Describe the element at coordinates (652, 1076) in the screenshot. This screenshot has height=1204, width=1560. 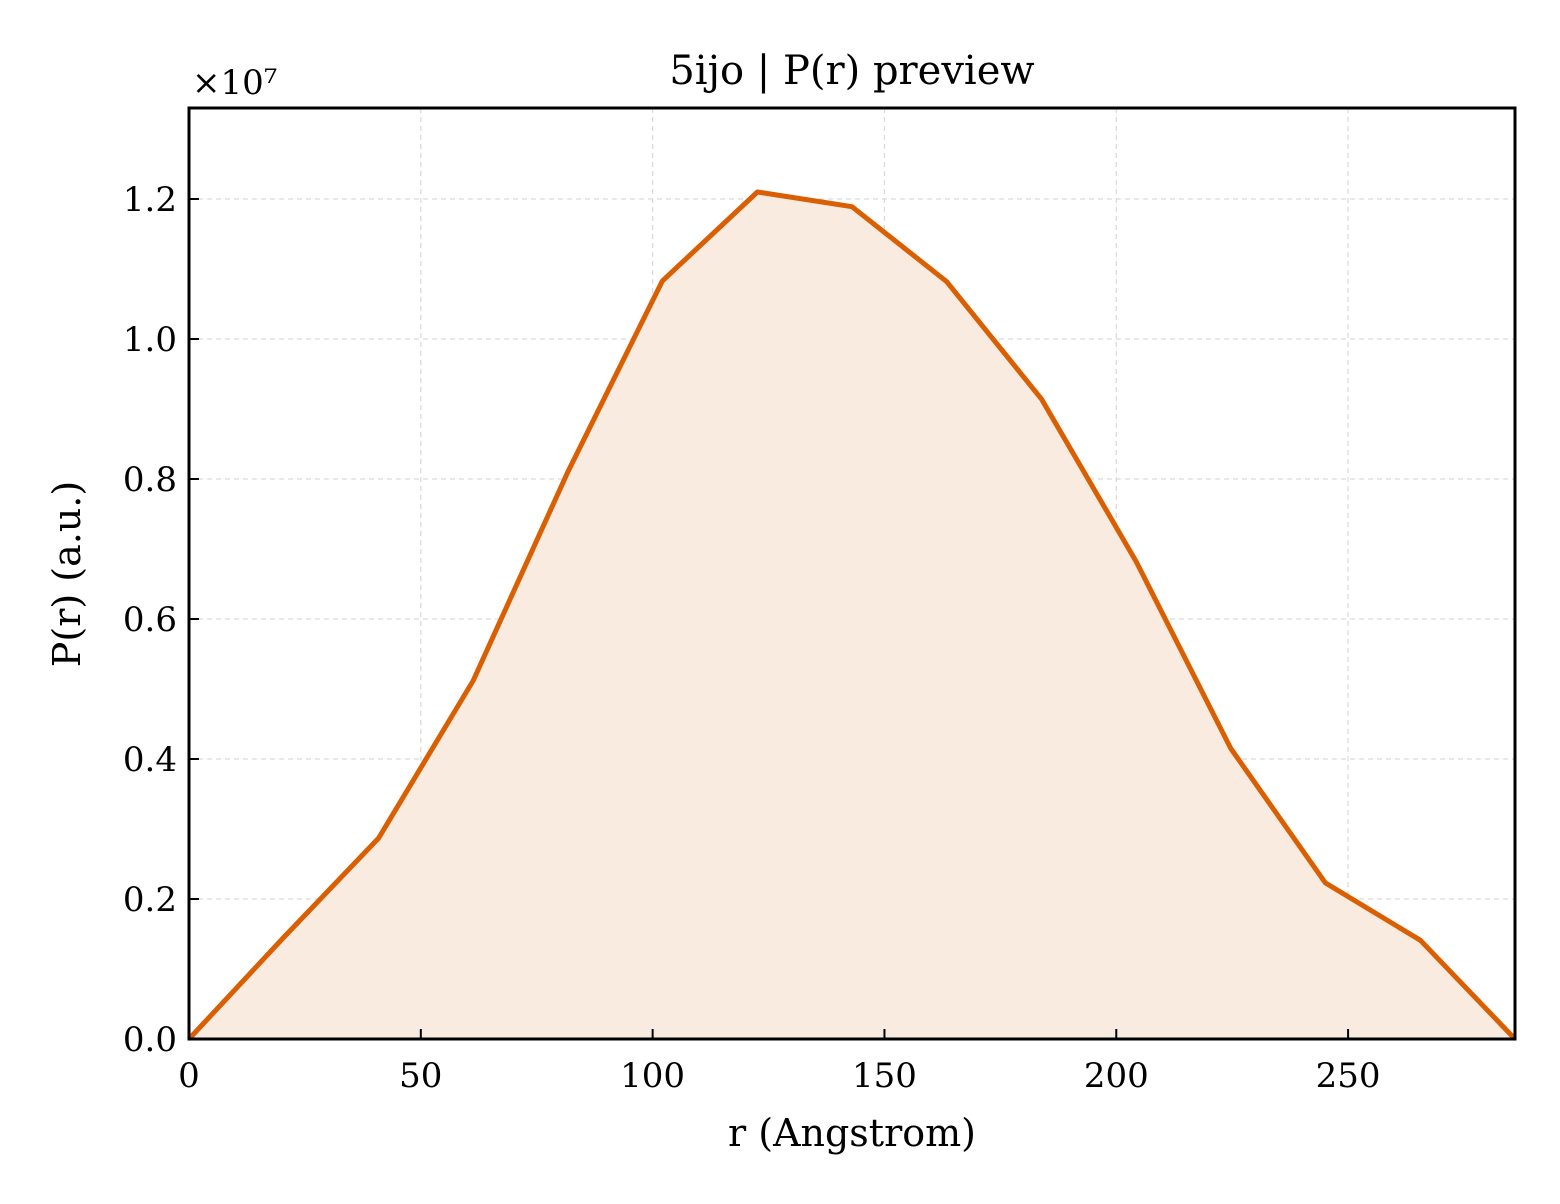
I see `x-tick-label: 100` at that location.